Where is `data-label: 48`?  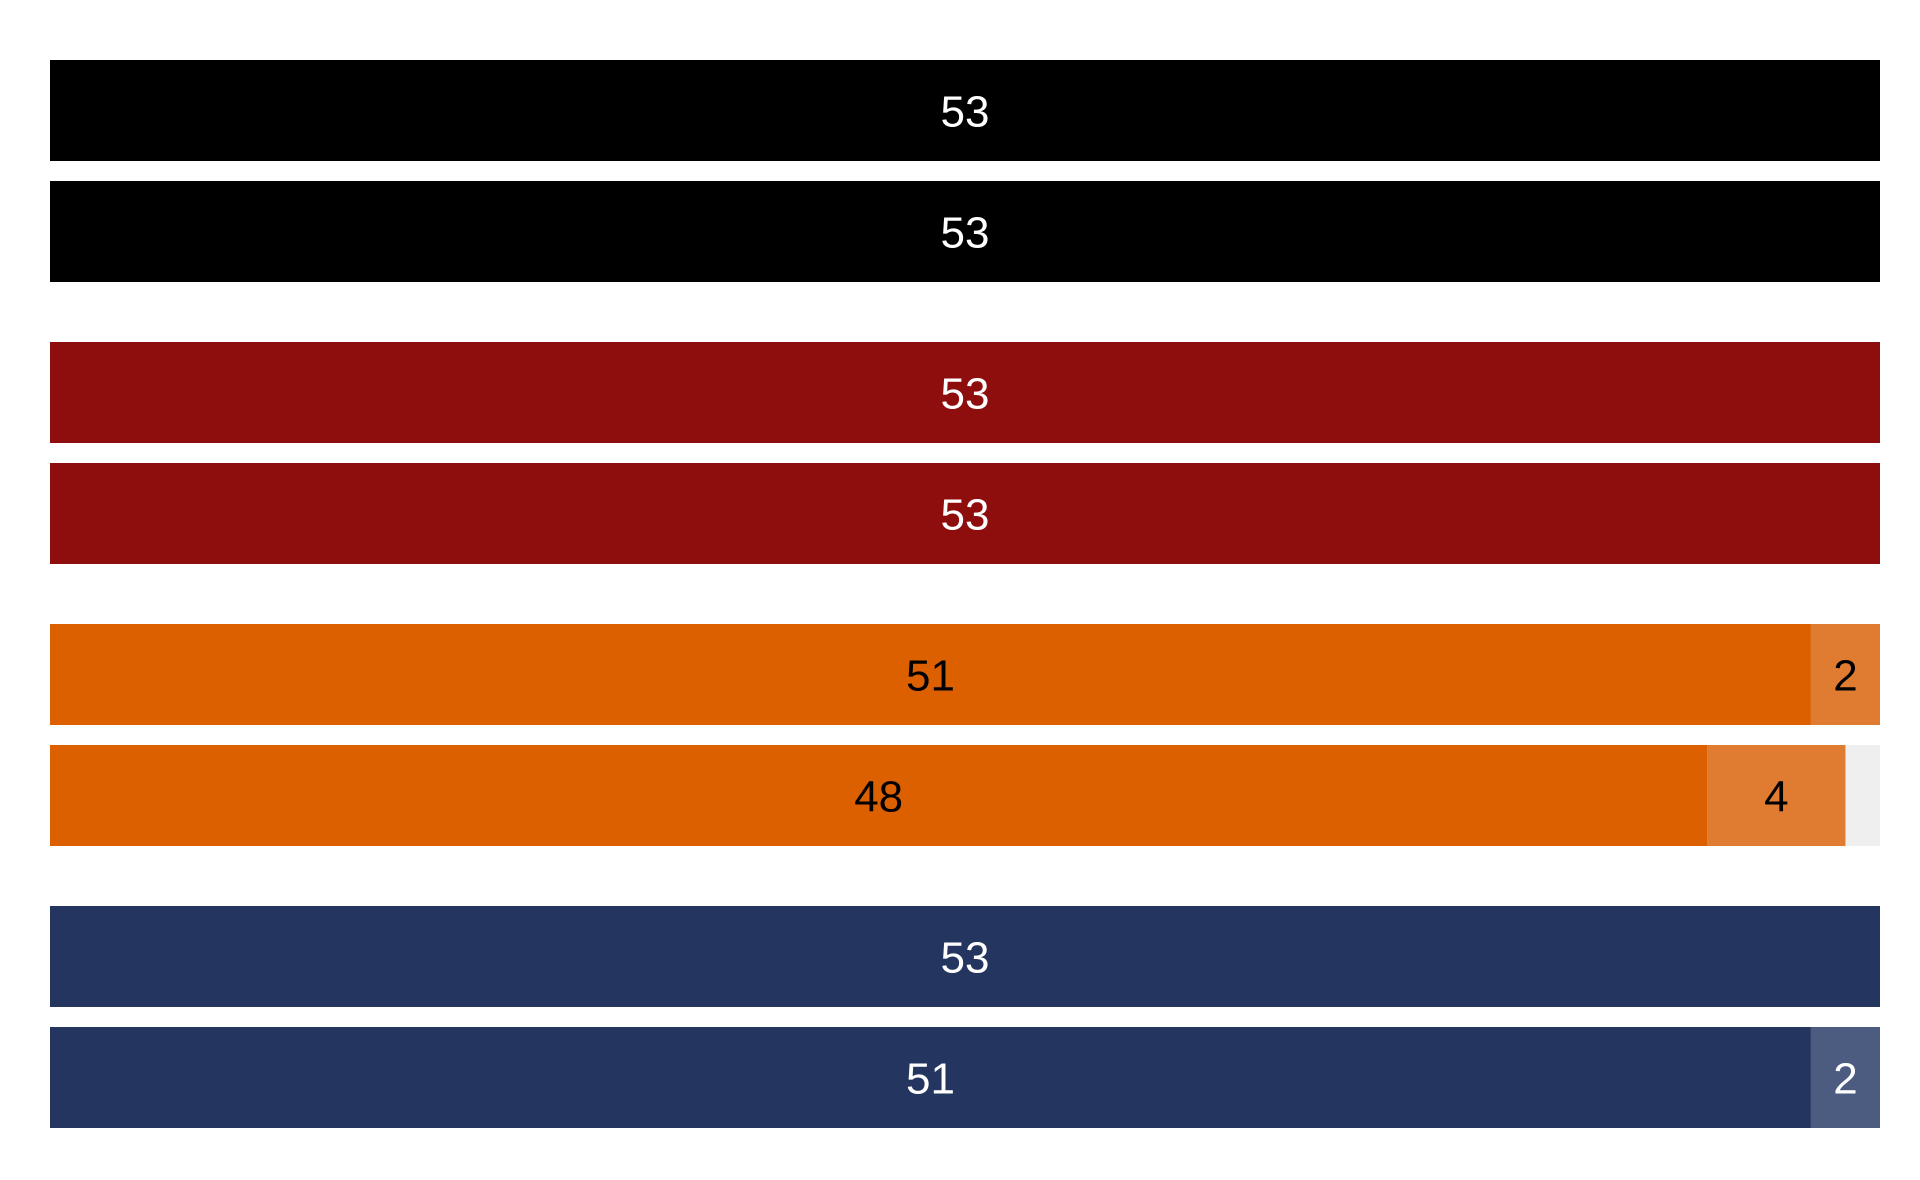
data-label: 48 is located at coordinates (878, 797).